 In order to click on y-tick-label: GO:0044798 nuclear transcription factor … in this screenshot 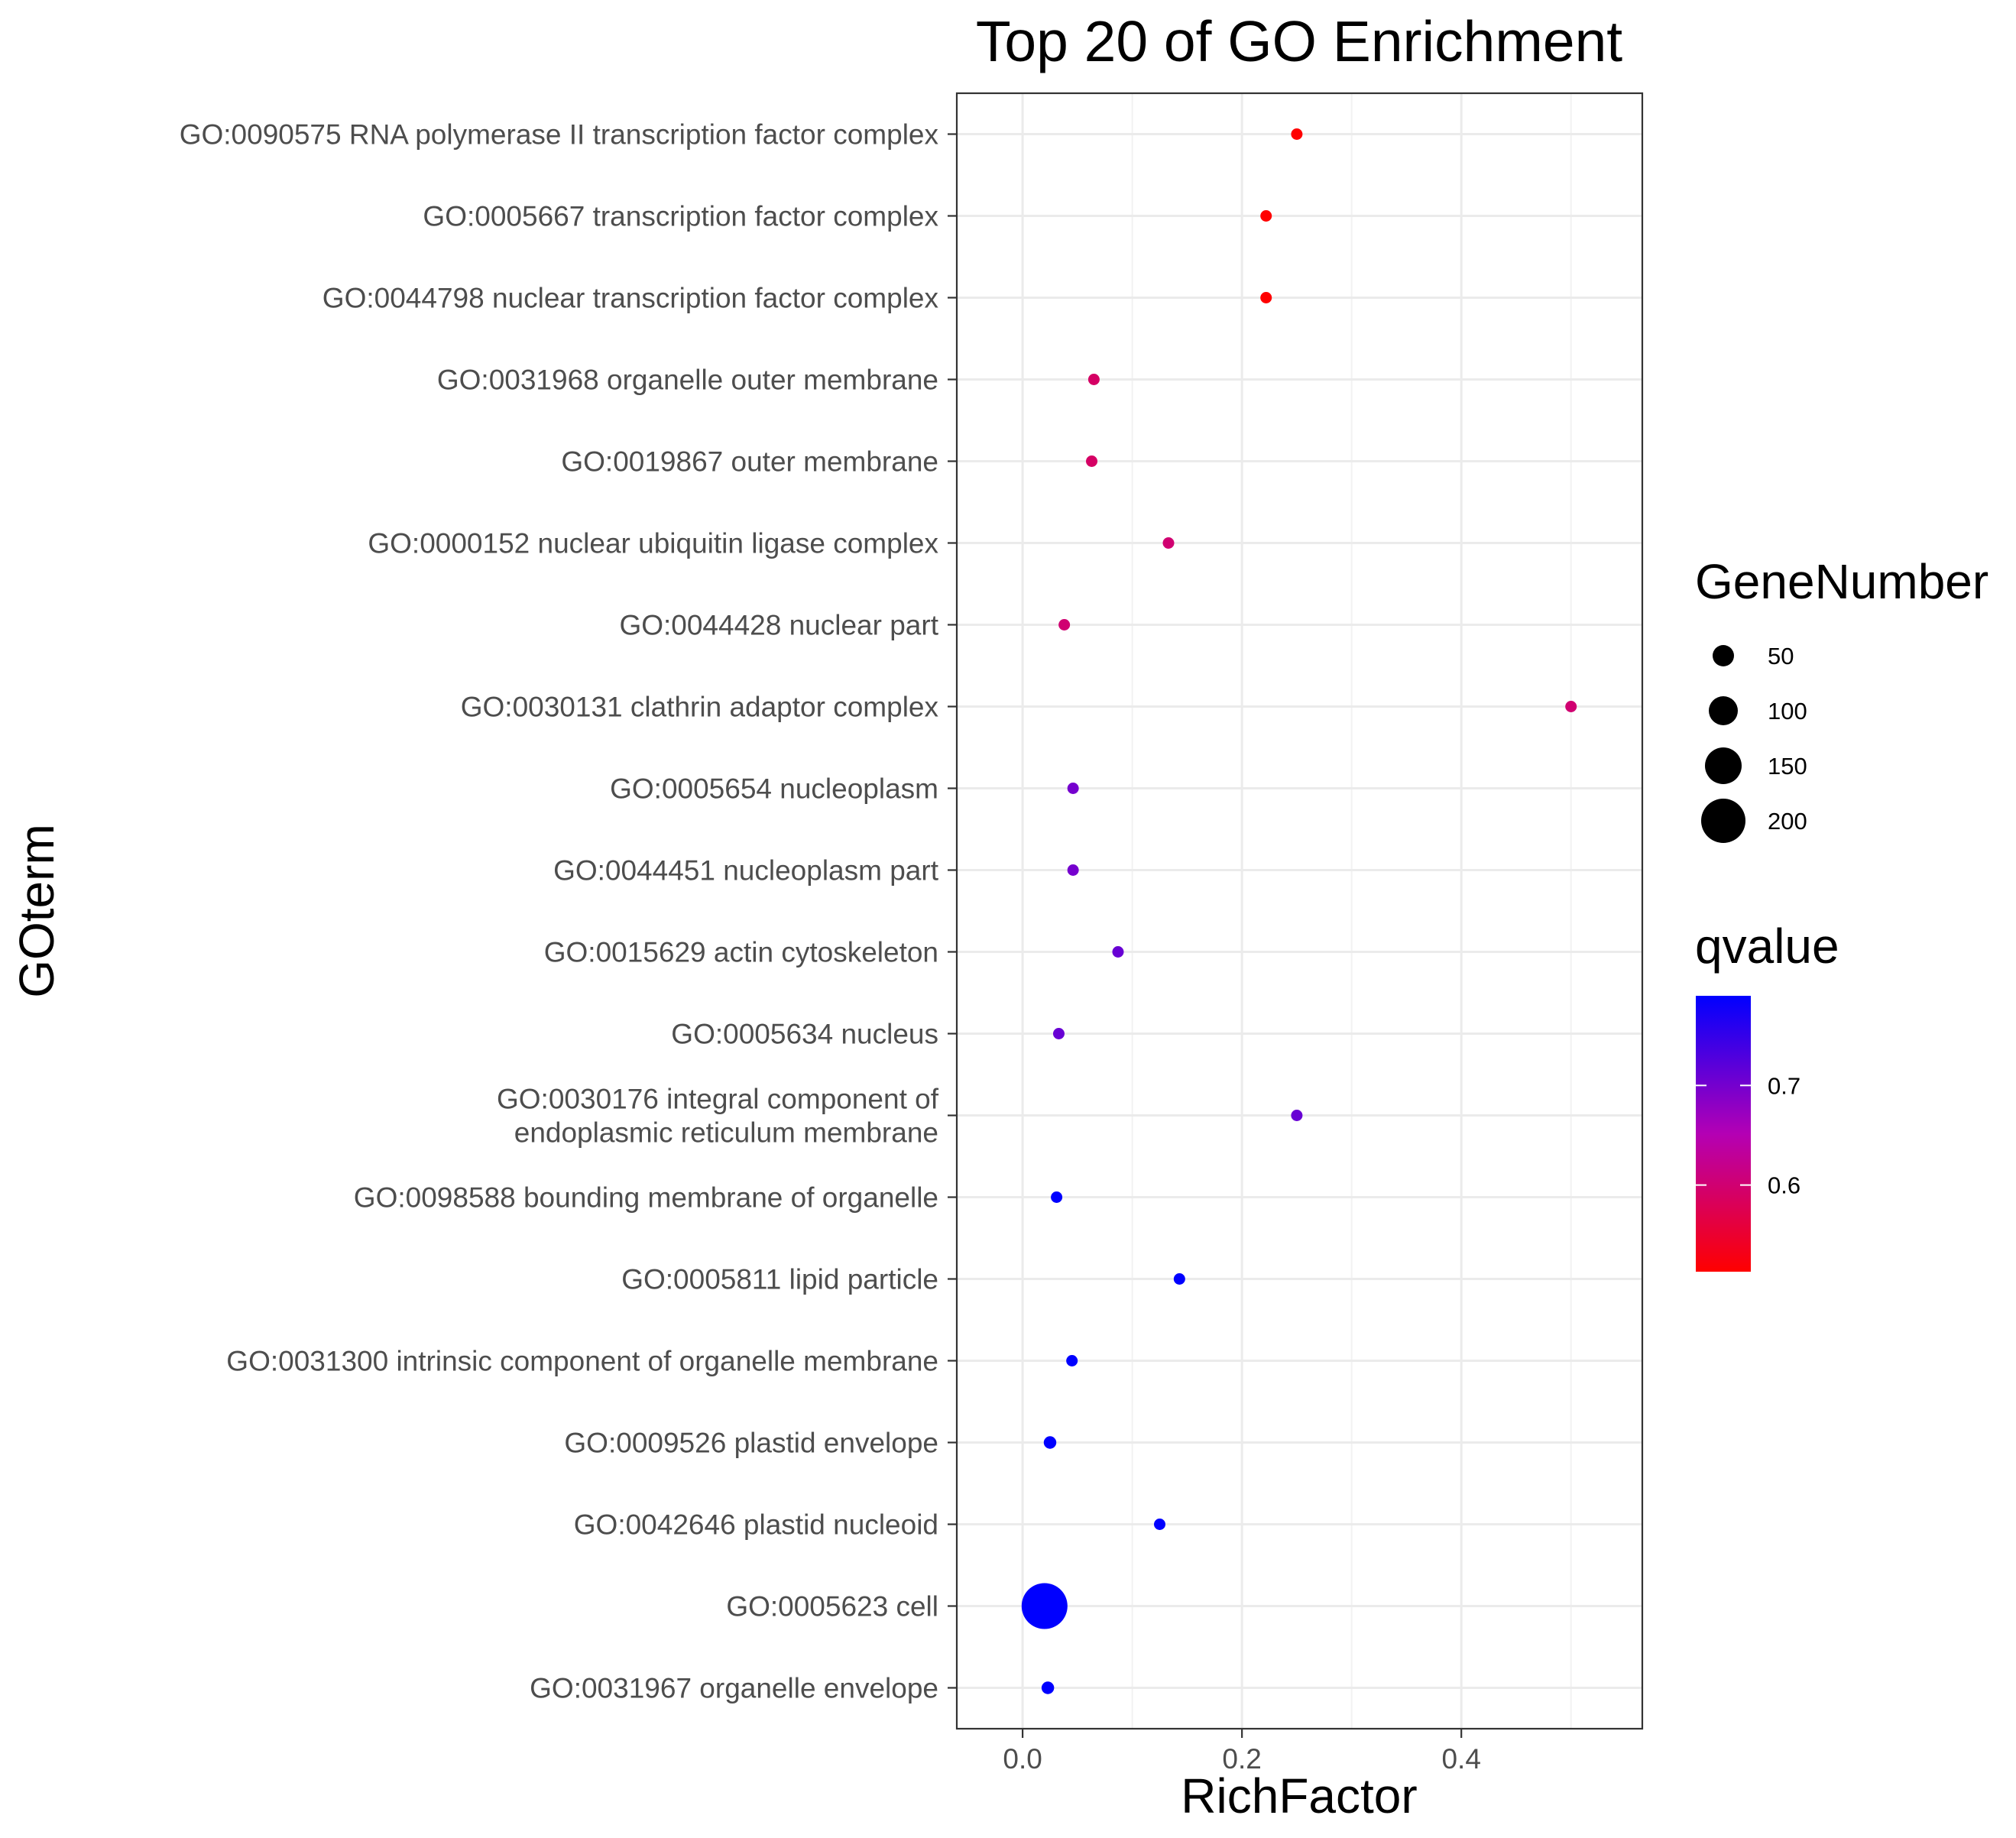, I will do `click(630, 298)`.